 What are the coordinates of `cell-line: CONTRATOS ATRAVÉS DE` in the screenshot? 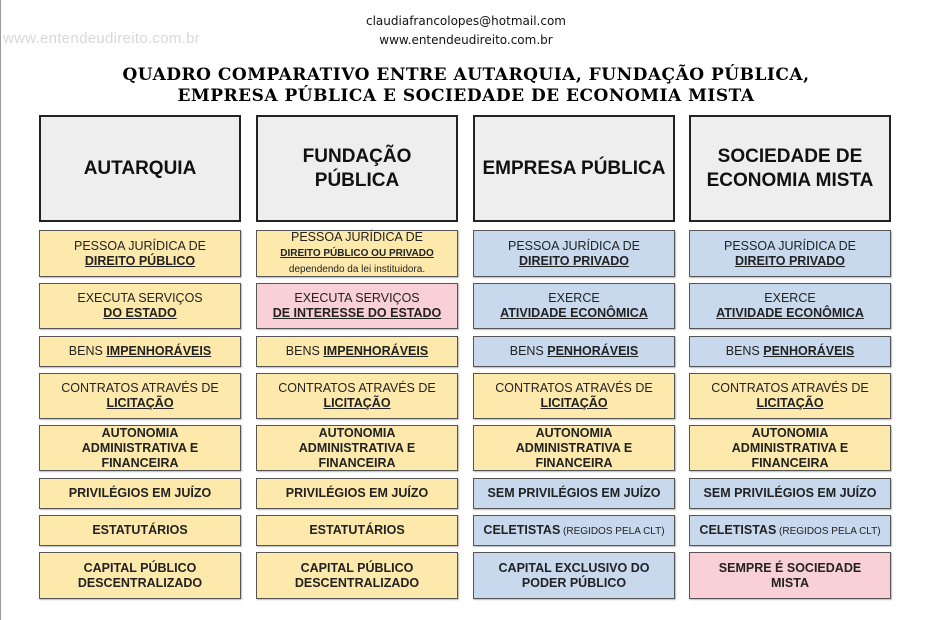 It's located at (789, 388).